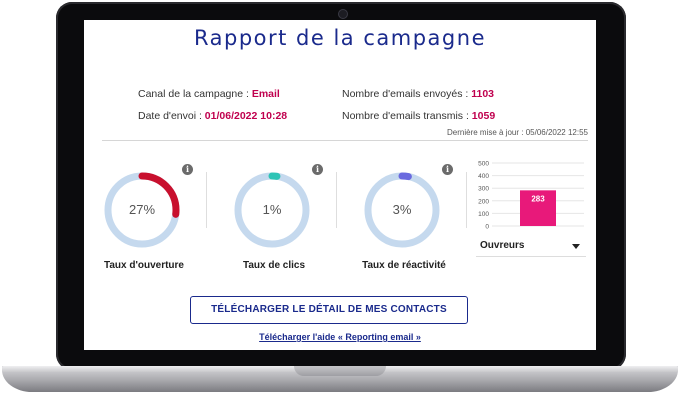 The image size is (680, 402). What do you see at coordinates (195, 94) in the screenshot?
I see `channel-label: Canal de la campagne :` at bounding box center [195, 94].